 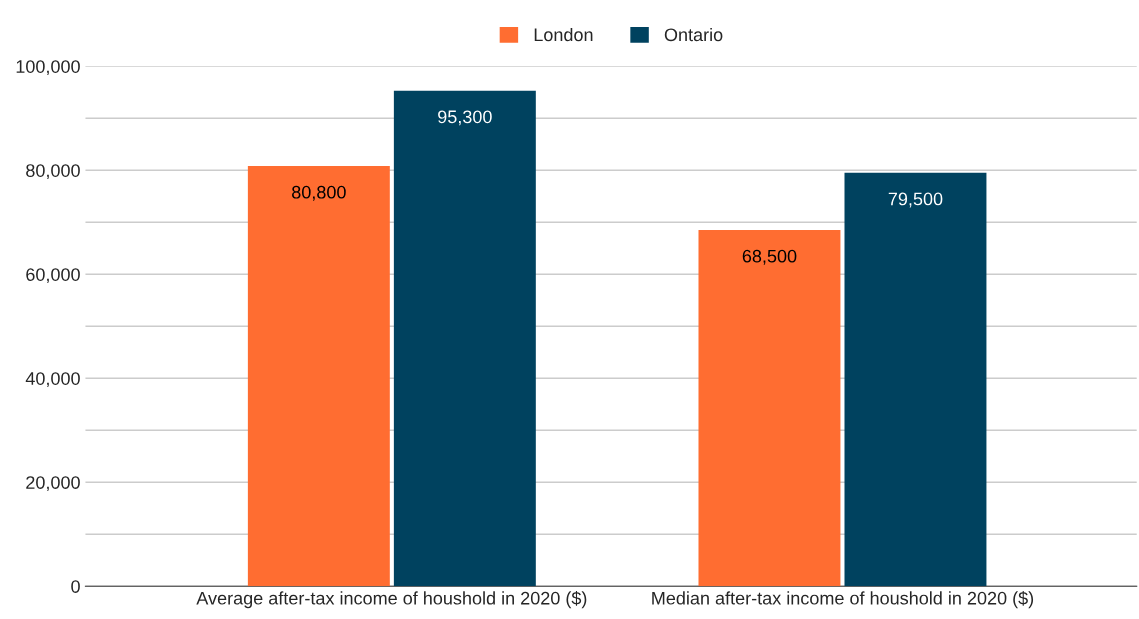 I want to click on data-label: 95,300, so click(x=465, y=118).